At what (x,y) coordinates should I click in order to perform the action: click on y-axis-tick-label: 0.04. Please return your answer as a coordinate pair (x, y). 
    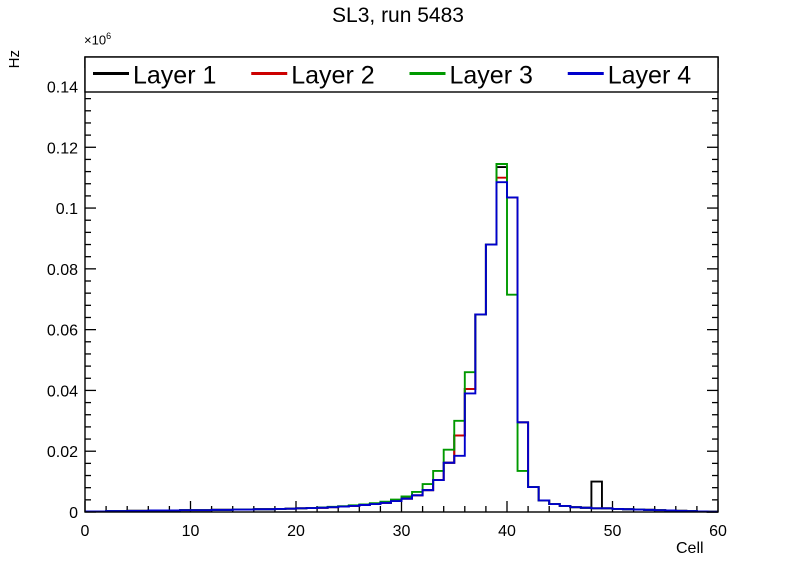
    Looking at the image, I should click on (62, 391).